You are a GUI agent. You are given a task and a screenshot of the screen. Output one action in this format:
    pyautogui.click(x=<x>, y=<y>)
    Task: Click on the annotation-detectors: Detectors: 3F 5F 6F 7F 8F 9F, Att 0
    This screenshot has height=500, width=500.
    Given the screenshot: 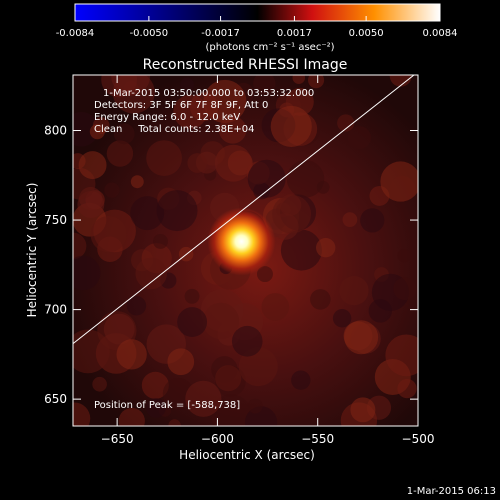 What is the action you would take?
    pyautogui.click(x=181, y=105)
    